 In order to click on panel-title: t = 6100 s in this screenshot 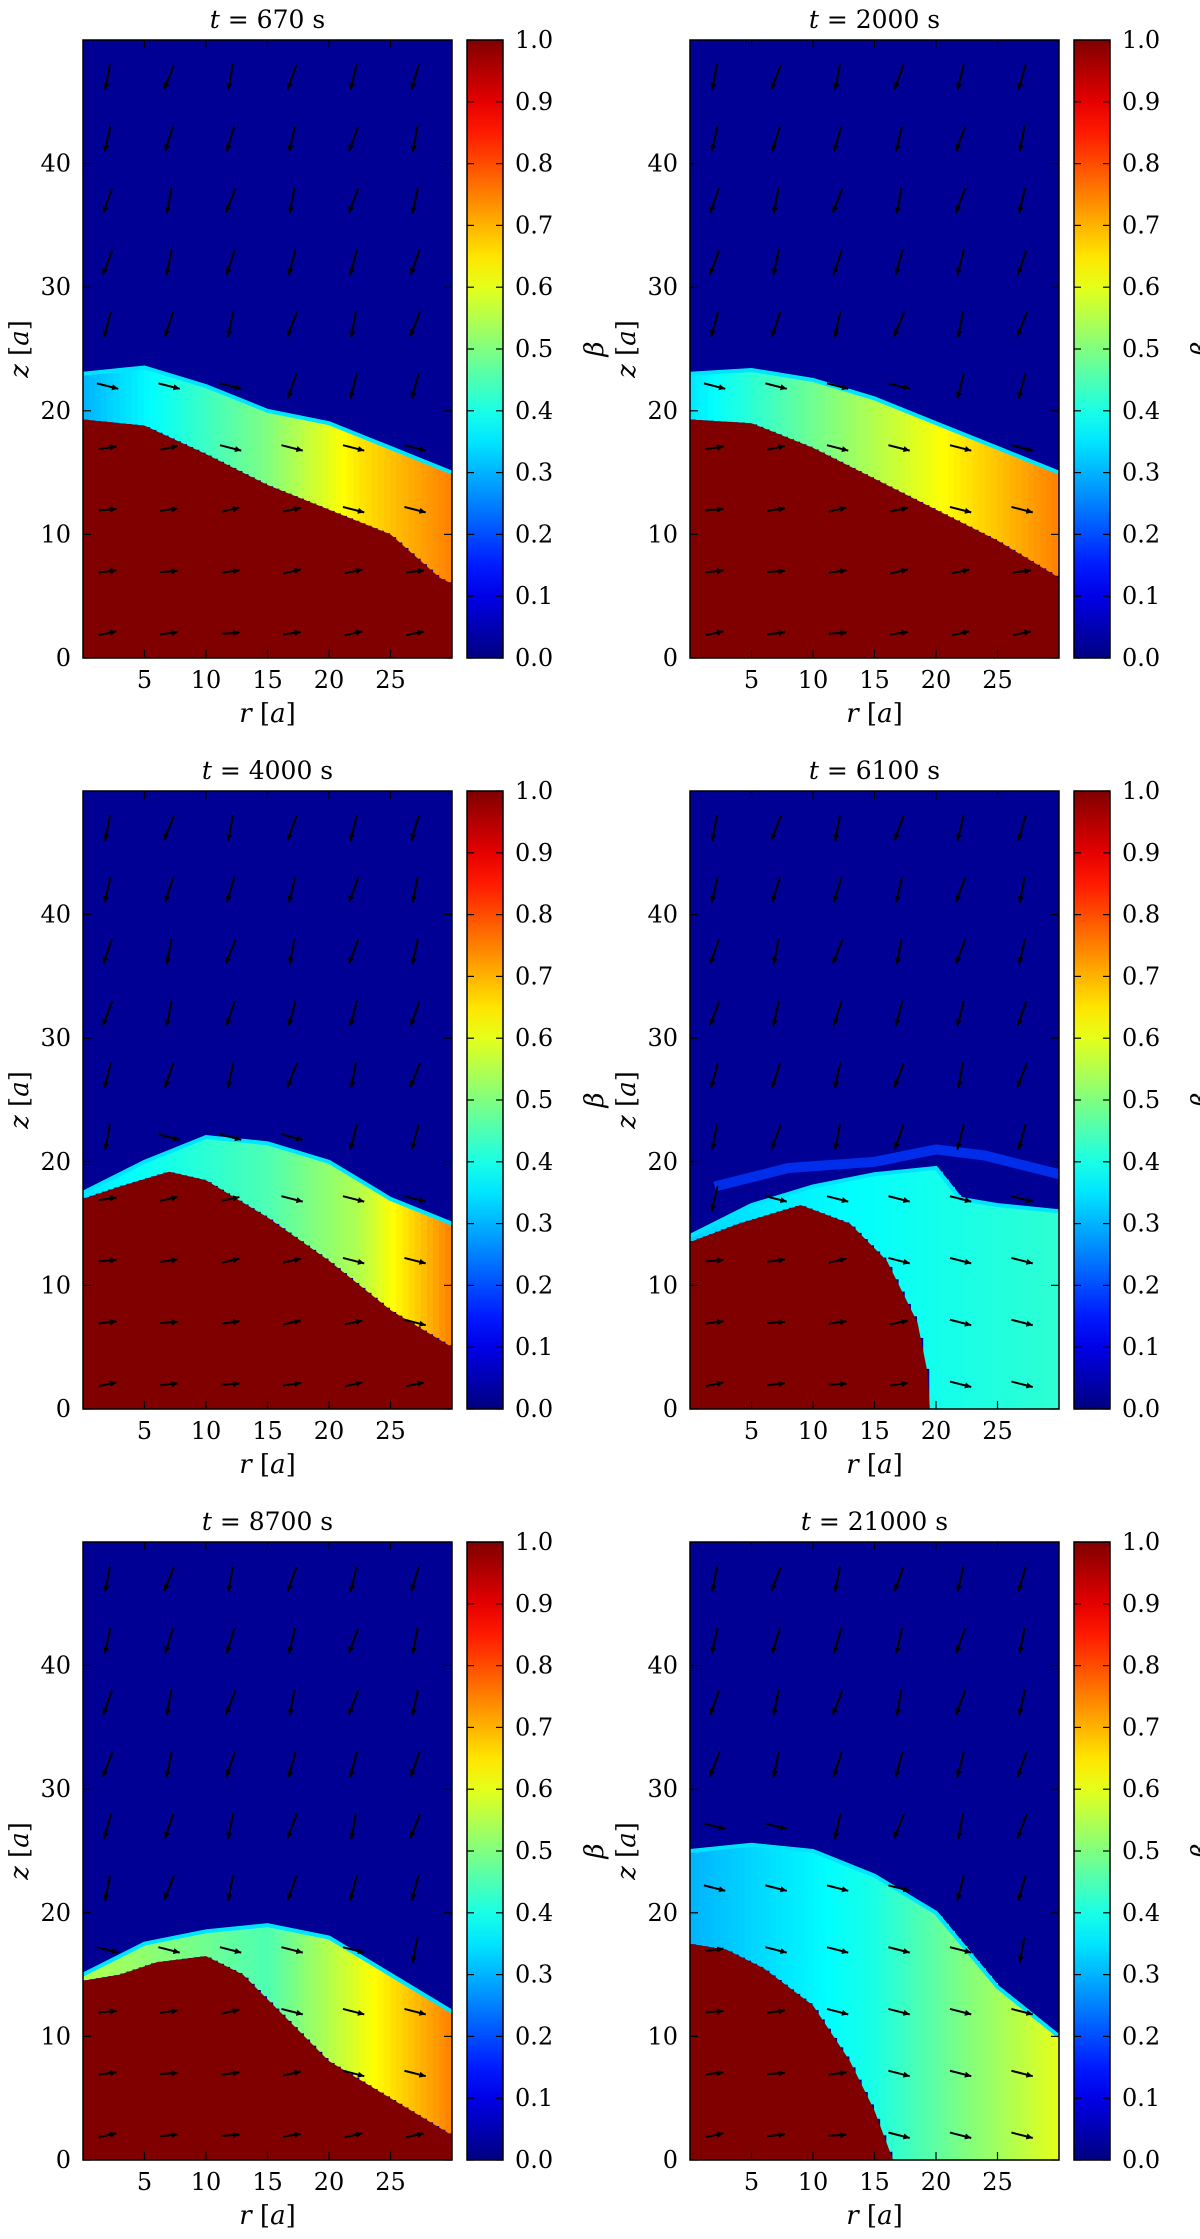, I will do `click(874, 770)`.